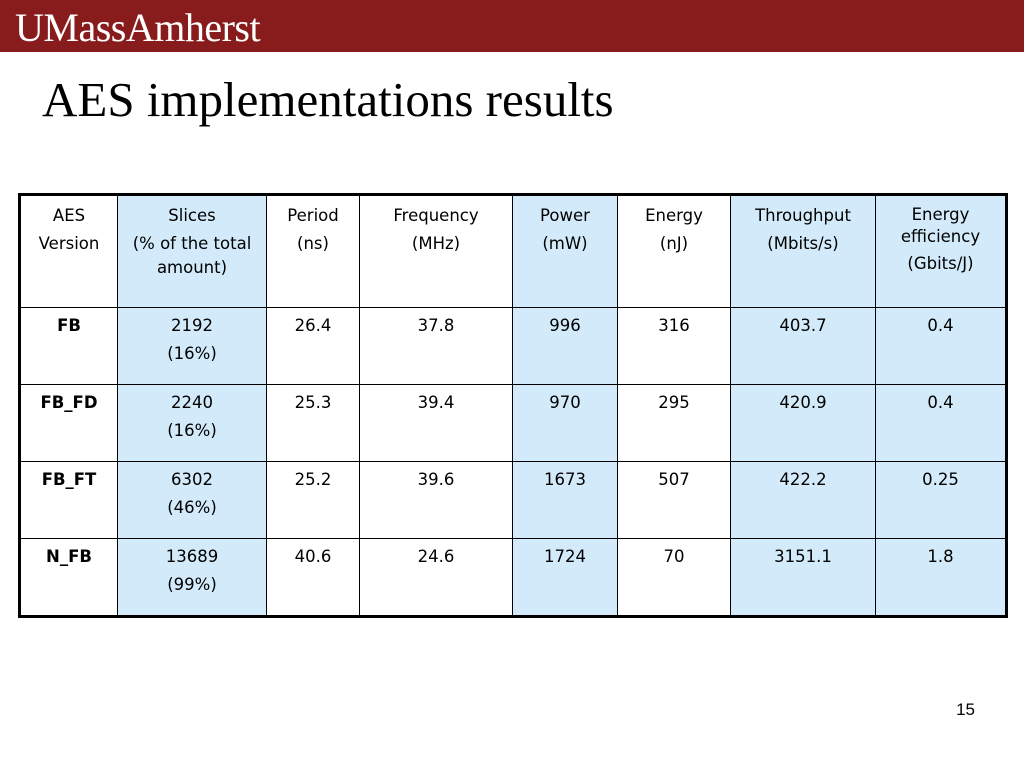  I want to click on header-unit: (mW), so click(565, 243).